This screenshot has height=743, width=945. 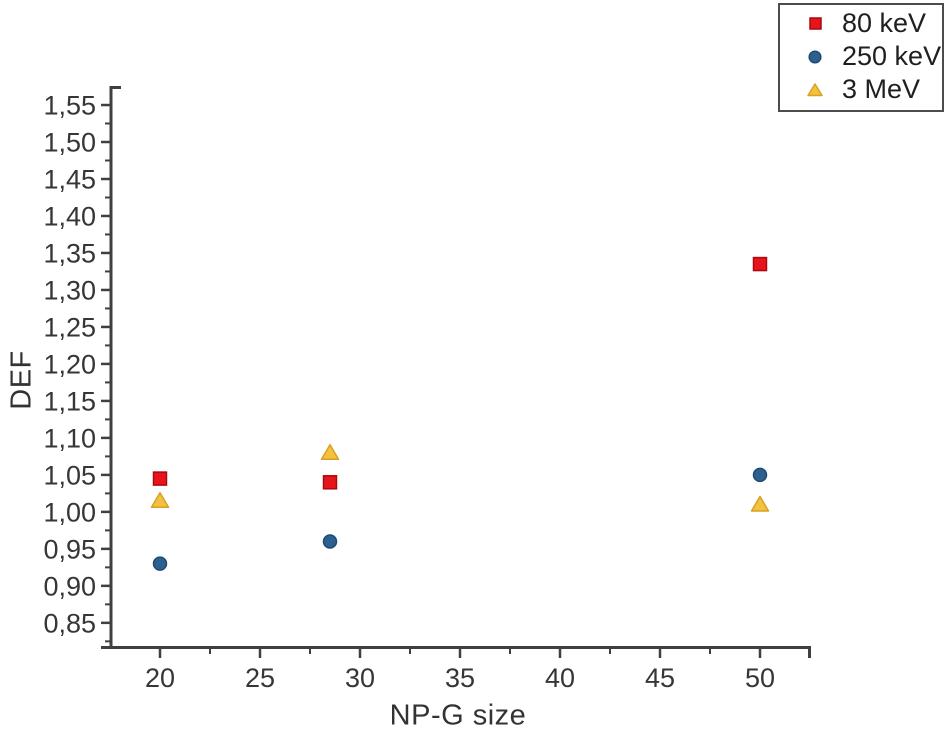 I want to click on legend: 80 keV 250 keV 3 MeV, so click(x=861, y=57).